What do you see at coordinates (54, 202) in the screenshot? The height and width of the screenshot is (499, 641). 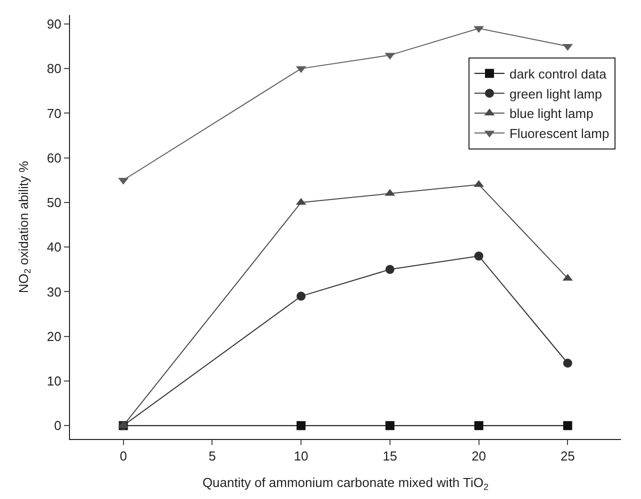 I see `y-tick-label: 50` at bounding box center [54, 202].